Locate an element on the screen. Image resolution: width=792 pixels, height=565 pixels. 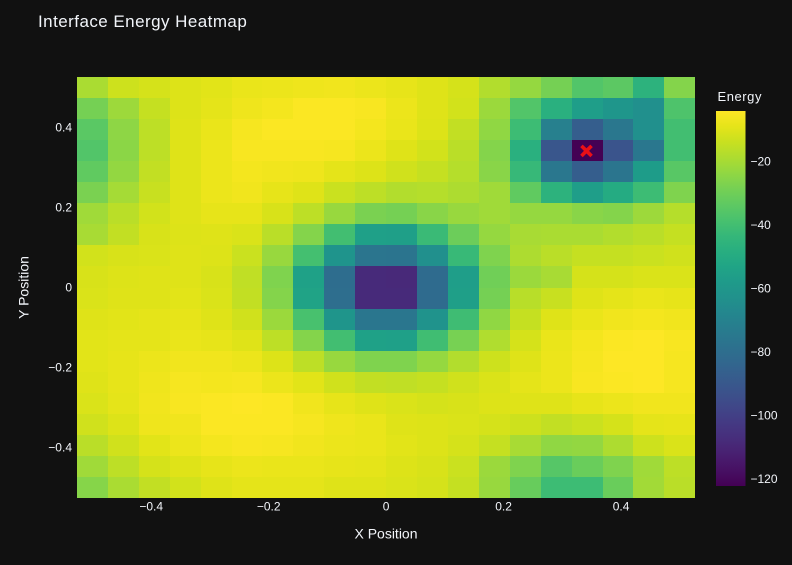
svg-text: −120 is located at coordinates (764, 479).